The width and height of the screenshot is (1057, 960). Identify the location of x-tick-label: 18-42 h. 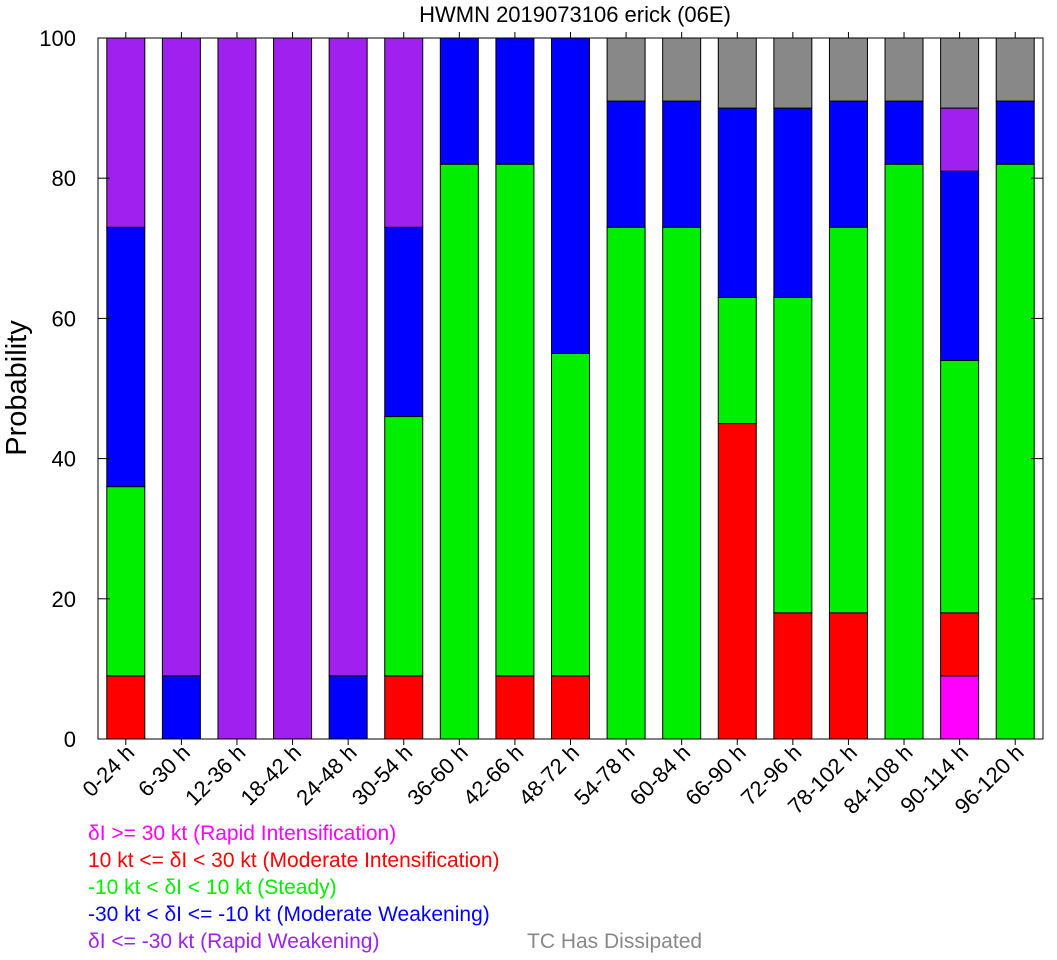
(271, 775).